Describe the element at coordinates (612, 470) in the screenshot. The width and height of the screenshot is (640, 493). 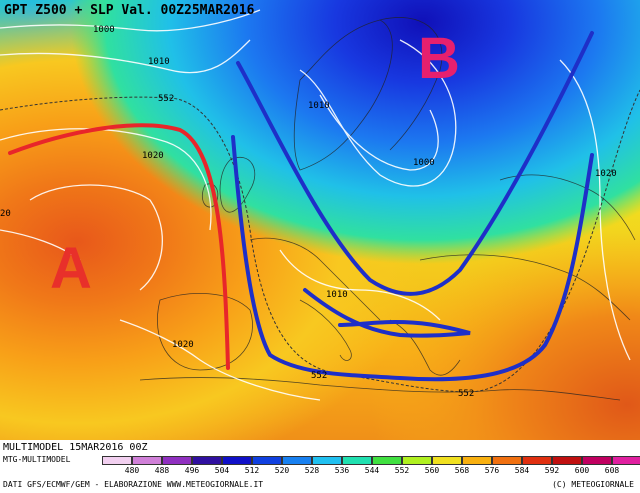
I see `legend-tick-label: 608` at that location.